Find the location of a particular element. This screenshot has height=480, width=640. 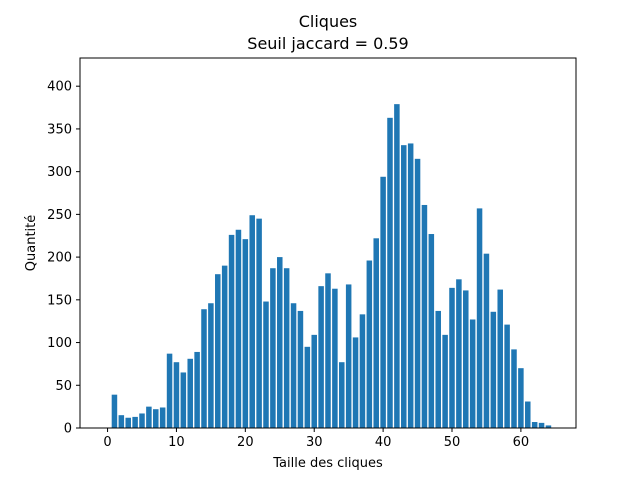

y-axis-ticks: 0 50 100 150 200 250 300 350 400 is located at coordinates (63, 258).